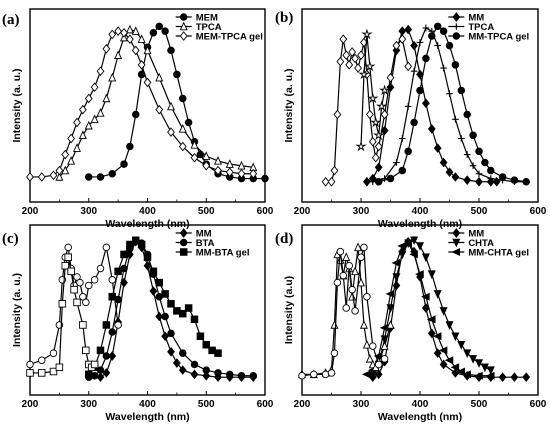 This screenshot has width=550, height=439. What do you see at coordinates (479, 211) in the screenshot?
I see `x-tick-label: 500` at bounding box center [479, 211].